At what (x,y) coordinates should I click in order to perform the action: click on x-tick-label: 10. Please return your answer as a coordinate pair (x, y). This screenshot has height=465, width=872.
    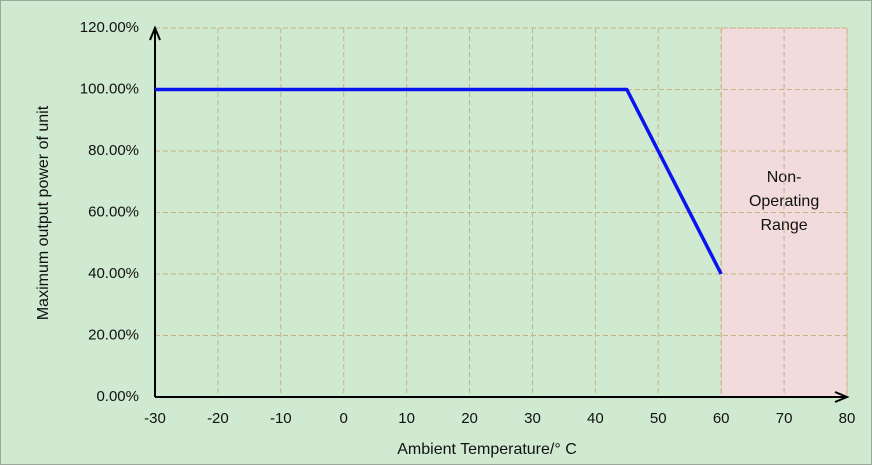
    Looking at the image, I should click on (406, 418).